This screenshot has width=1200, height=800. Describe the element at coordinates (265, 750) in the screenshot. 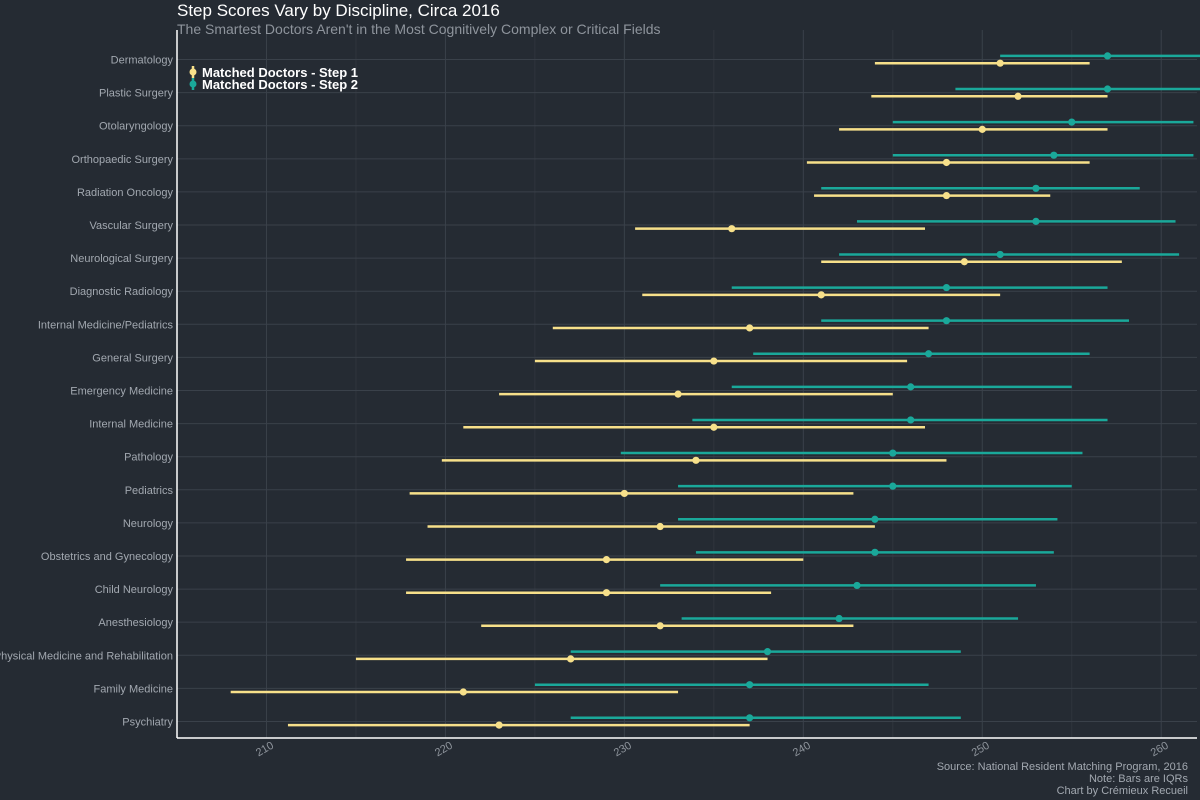

I see `x-tick-label: 210` at that location.